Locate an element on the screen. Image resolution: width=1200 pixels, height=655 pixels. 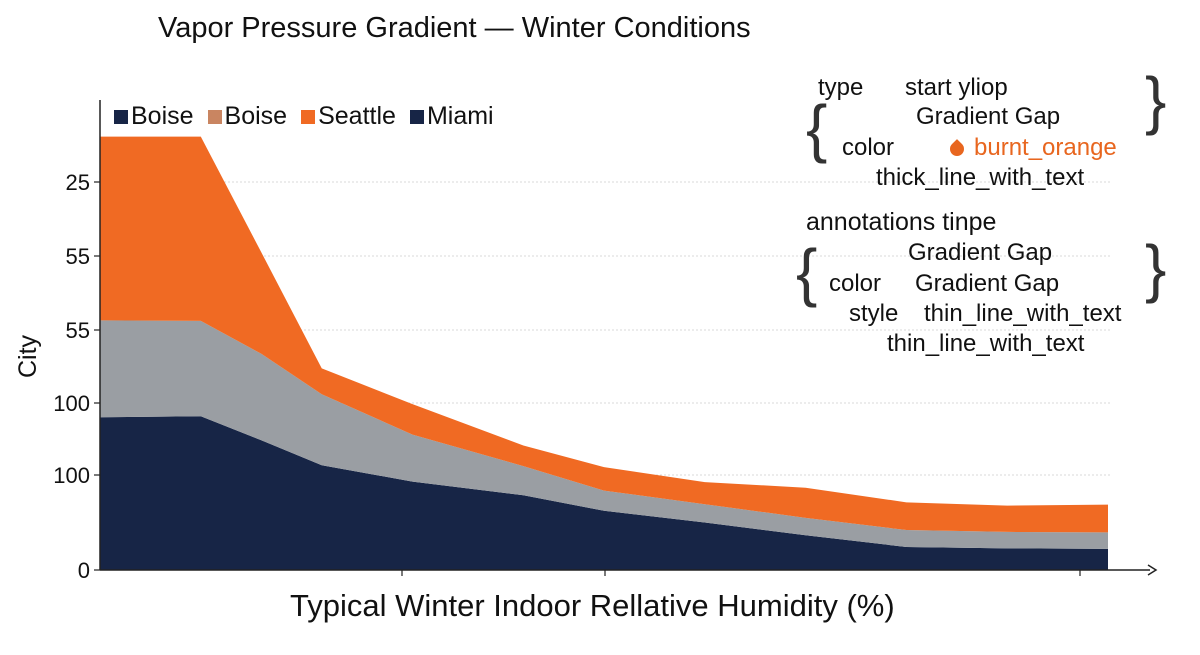
left-brace-icon: { is located at coordinates (817, 128).